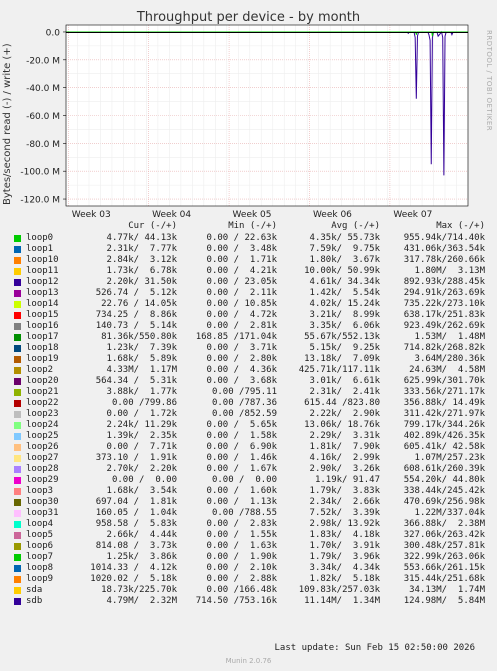  I want to click on legend-avg: 10.00k/ 50.99k, so click(342, 271).